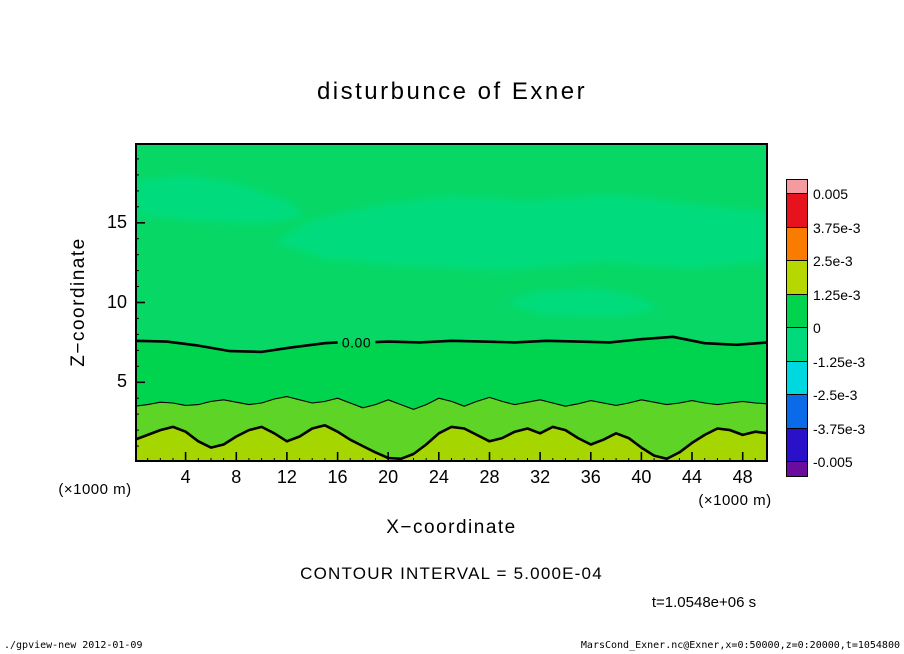 The height and width of the screenshot is (654, 904). Describe the element at coordinates (839, 428) in the screenshot. I see `colorbar-tick-label: -3.75e-3` at that location.